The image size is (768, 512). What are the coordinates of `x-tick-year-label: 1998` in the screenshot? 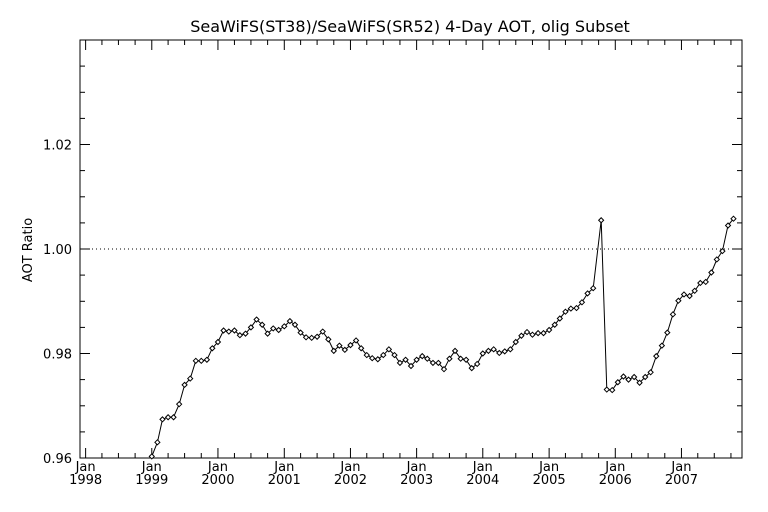 It's located at (85, 480).